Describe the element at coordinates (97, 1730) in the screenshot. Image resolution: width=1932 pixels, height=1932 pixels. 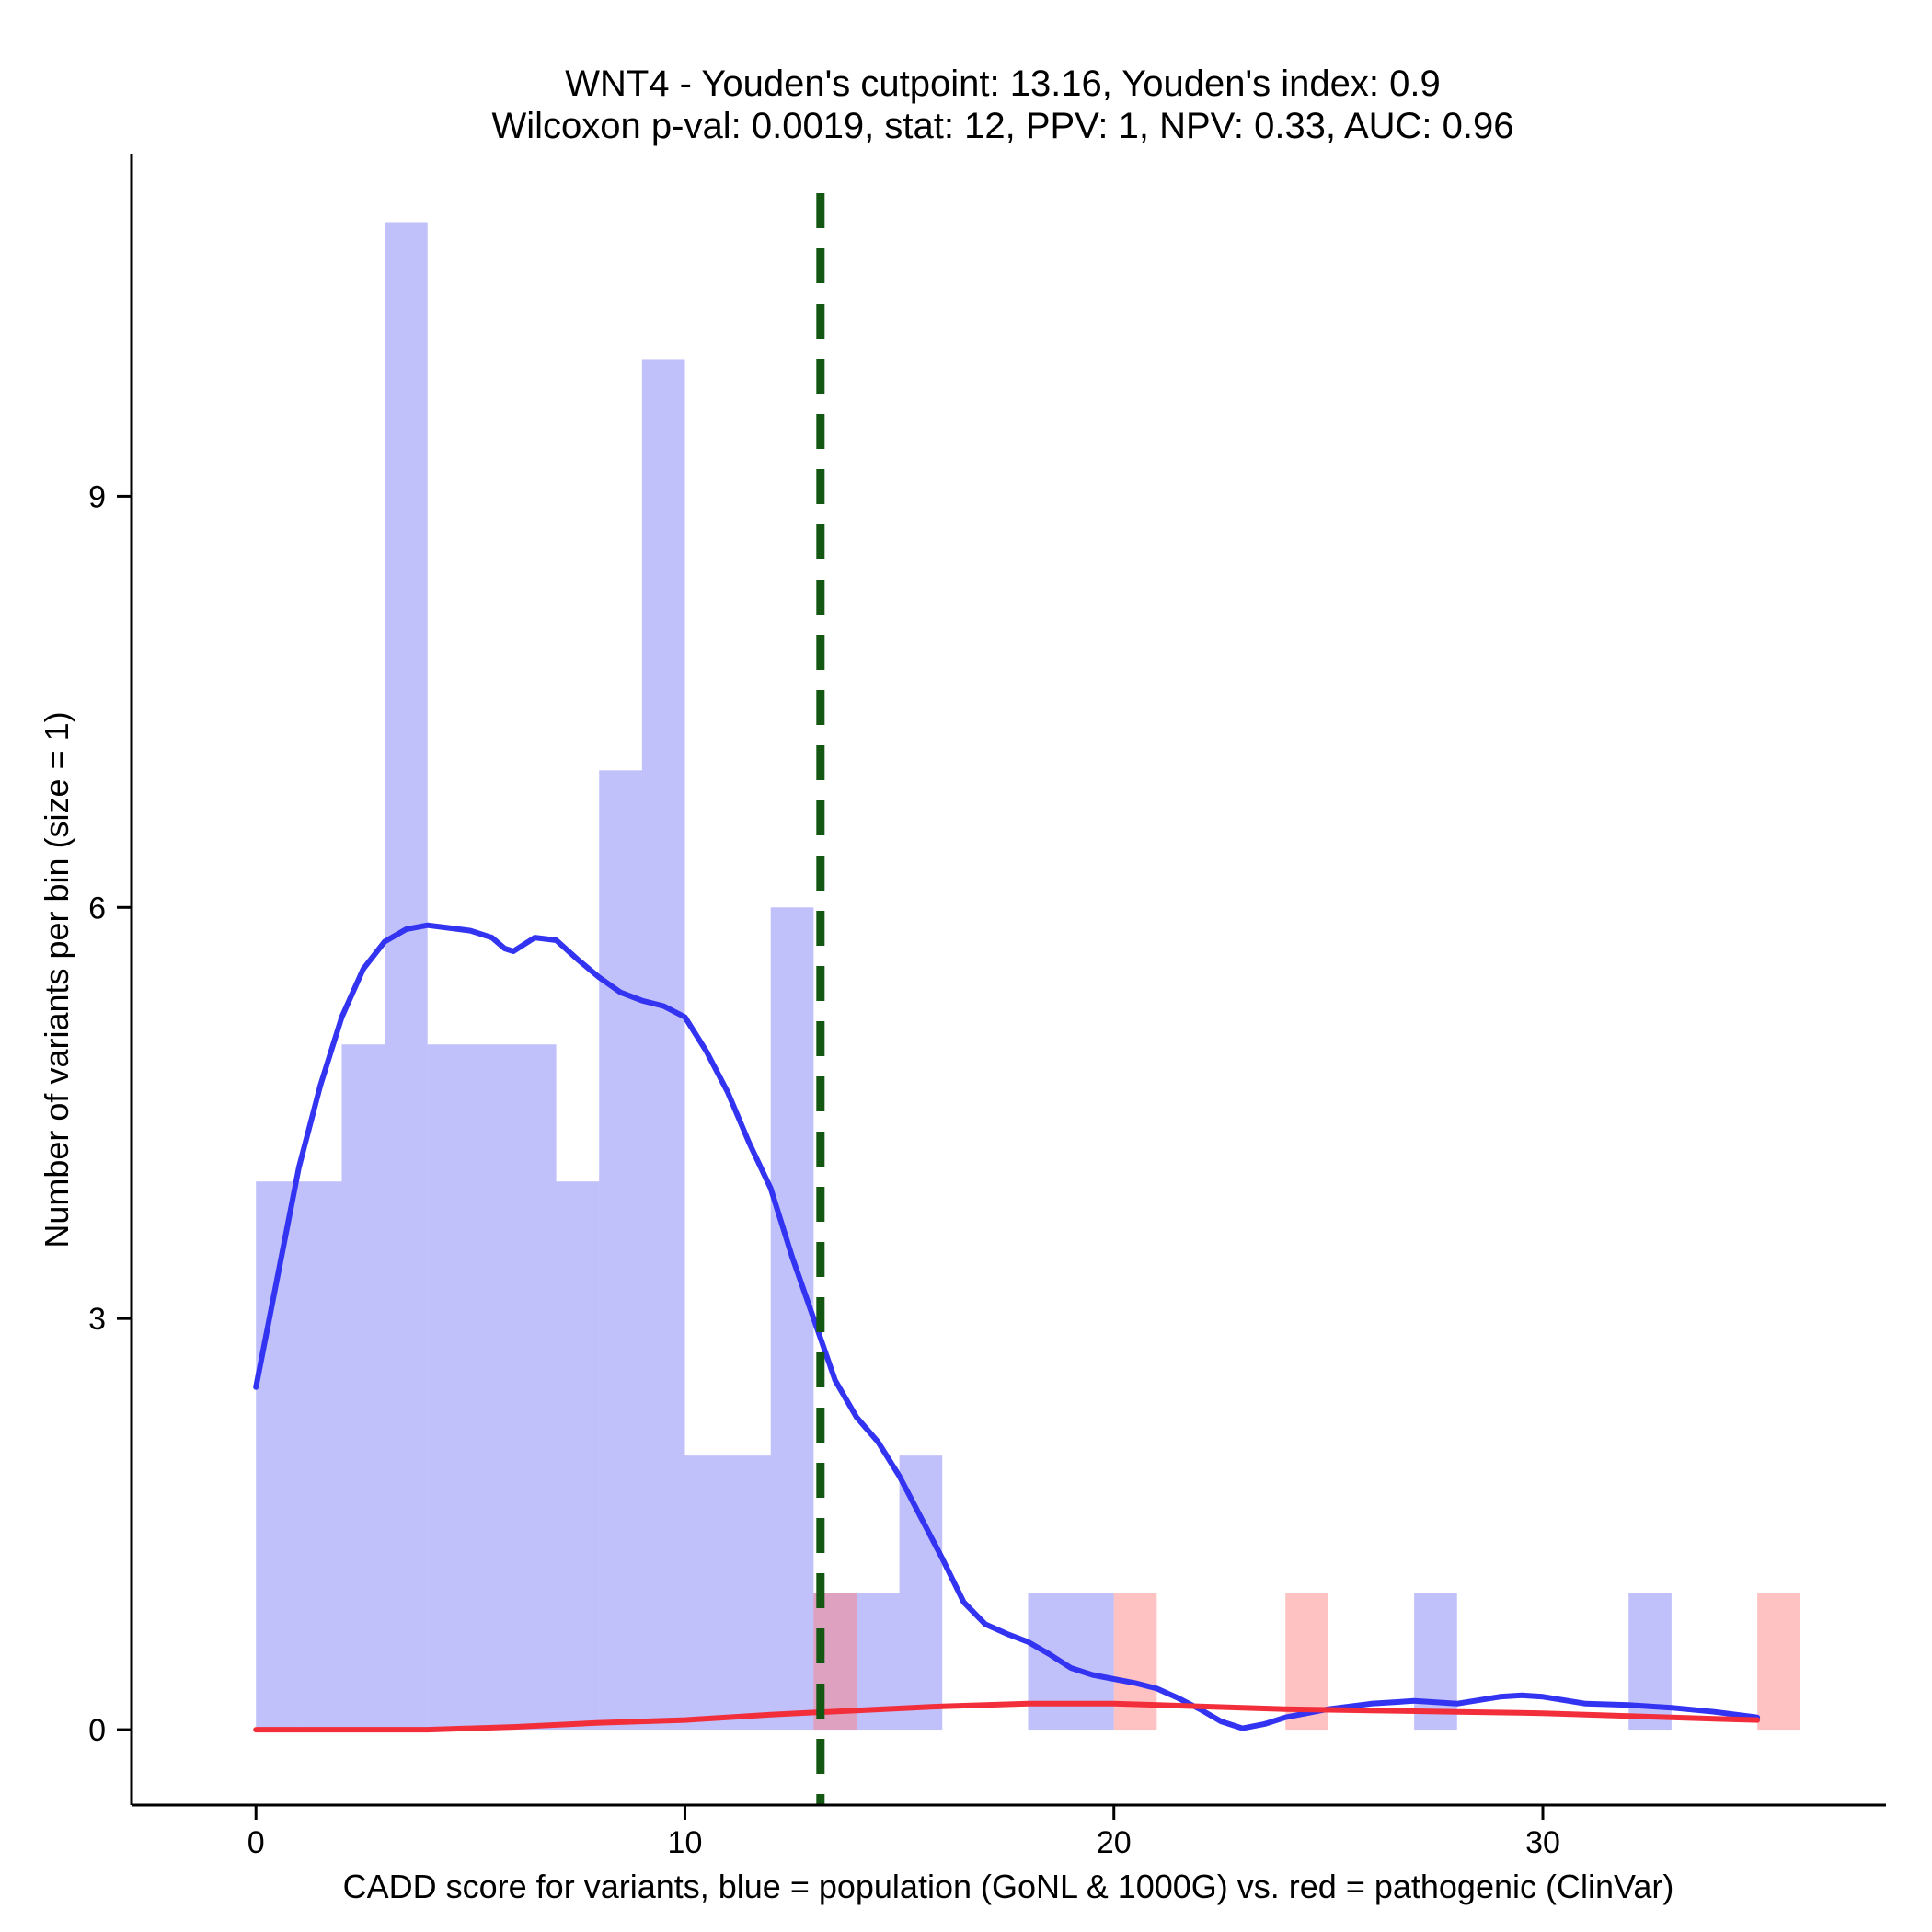
I see `y-tick-label: 0` at that location.